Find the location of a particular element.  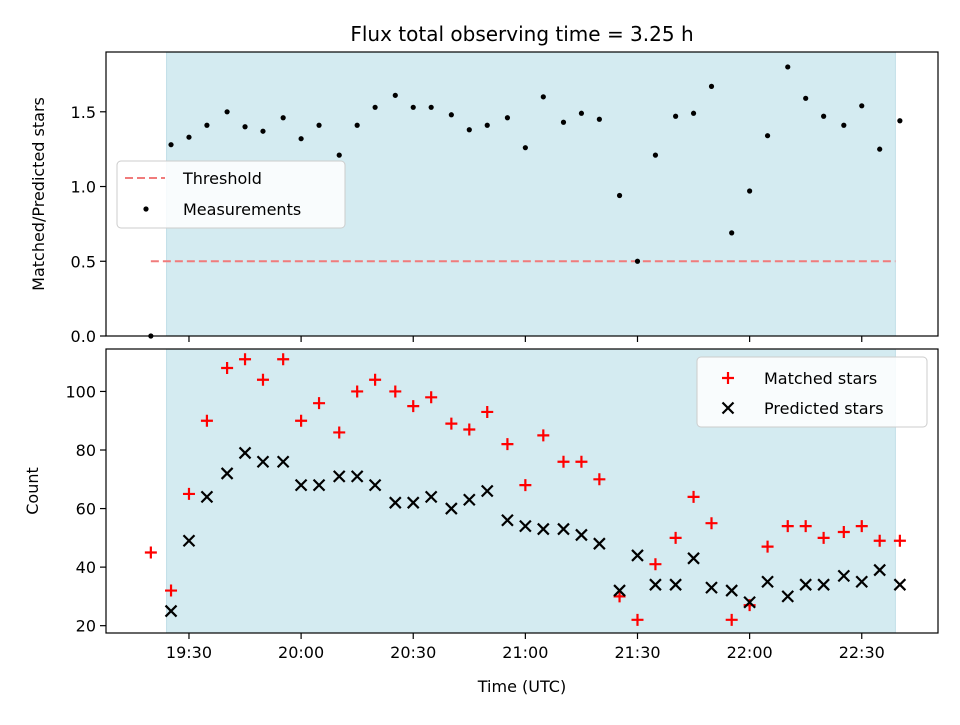

bottom-y-ticks: 20 40 60 80 100 is located at coordinates (85, 509).